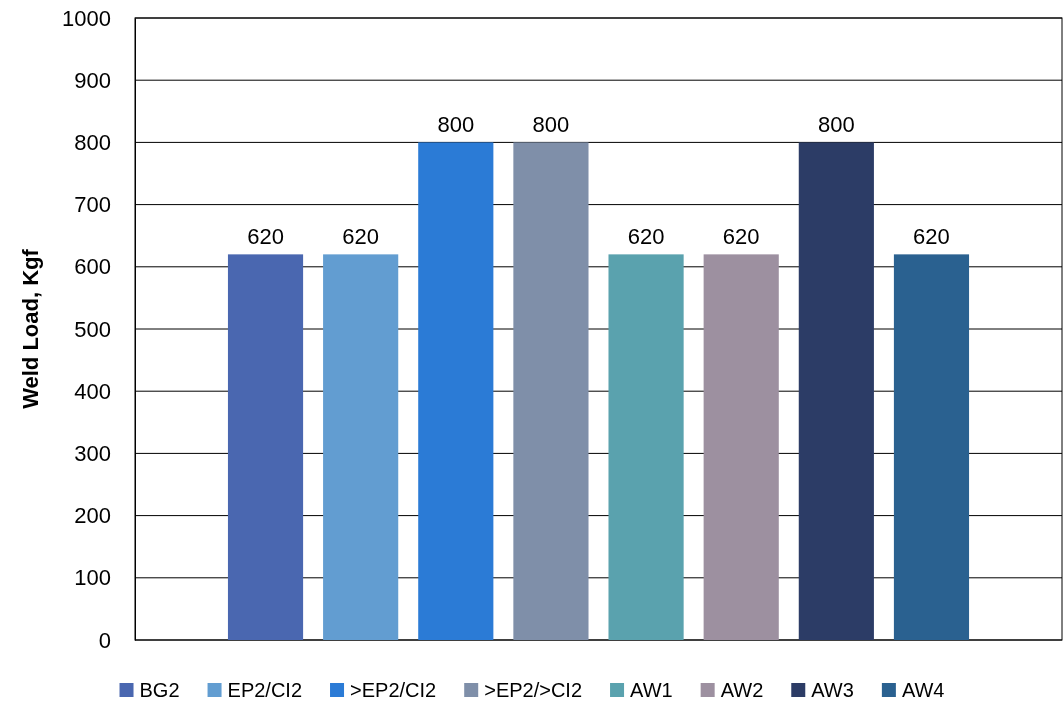  What do you see at coordinates (86, 18) in the screenshot?
I see `y-tick-label: 1000` at bounding box center [86, 18].